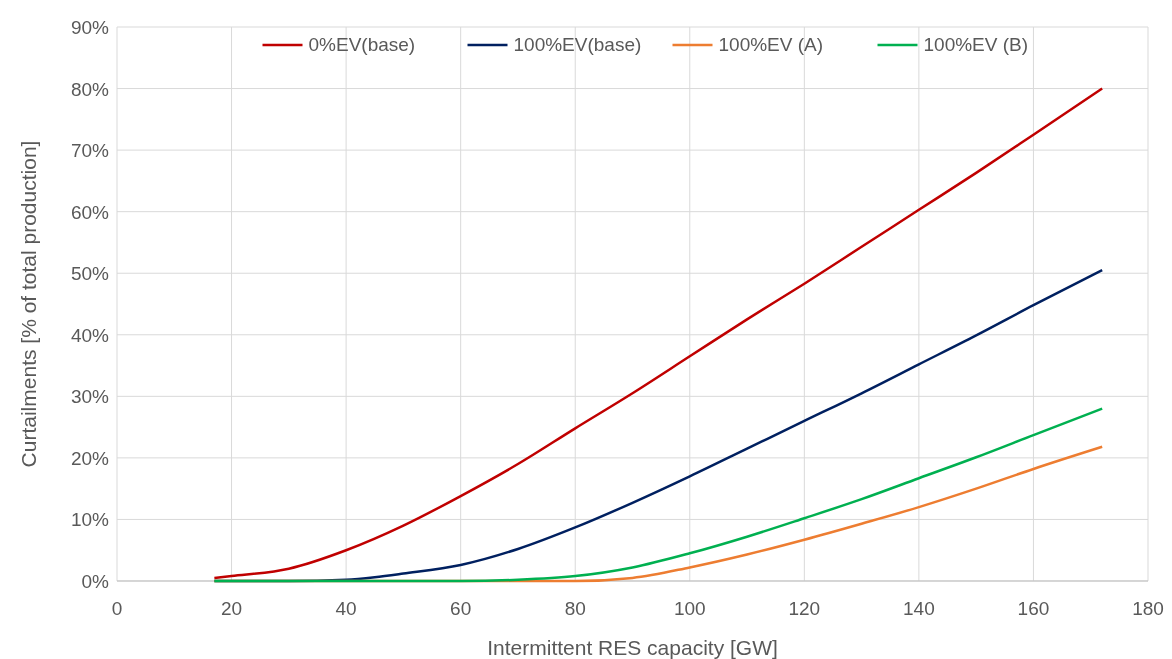 The width and height of the screenshot is (1172, 659). What do you see at coordinates (90, 397) in the screenshot?
I see `y-tick-label: 30%` at bounding box center [90, 397].